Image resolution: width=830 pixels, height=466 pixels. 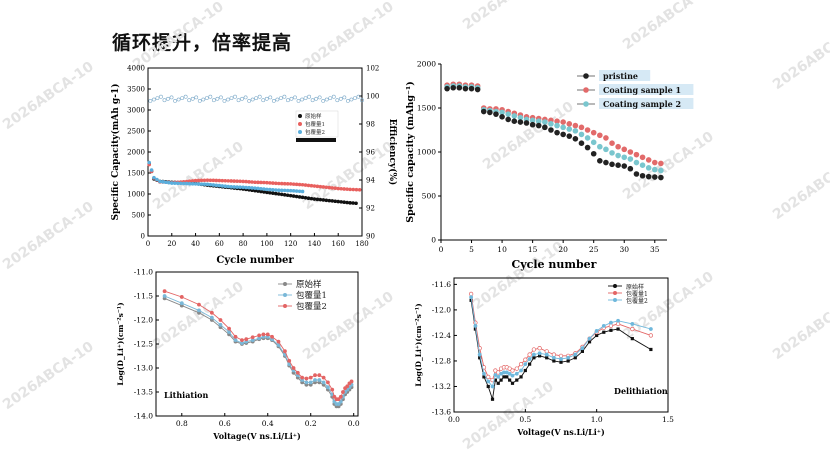 I want to click on x-axis-label: Cycle number, so click(x=554, y=264).